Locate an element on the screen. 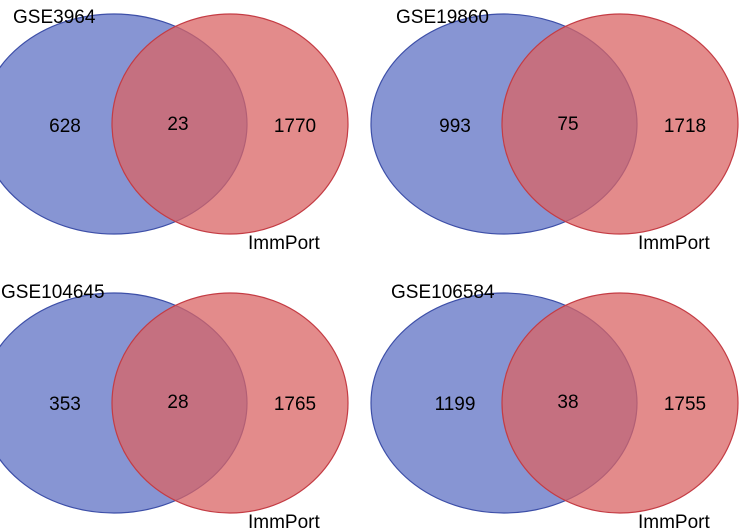  left-only-count: 628 is located at coordinates (65, 126).